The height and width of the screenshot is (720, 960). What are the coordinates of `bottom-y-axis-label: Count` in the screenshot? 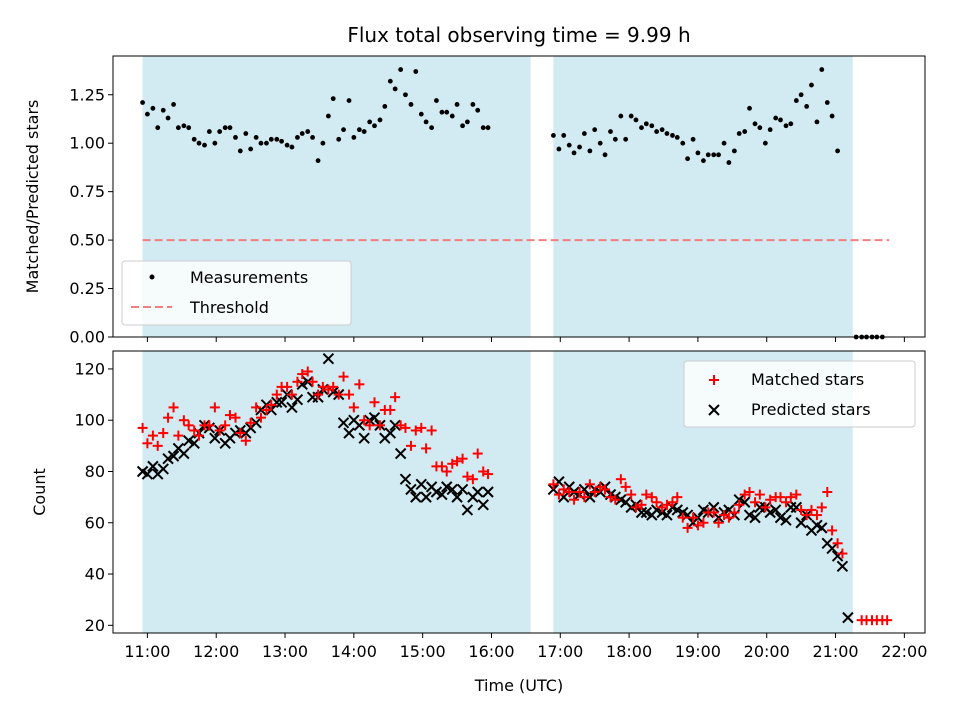 It's located at (39, 492).